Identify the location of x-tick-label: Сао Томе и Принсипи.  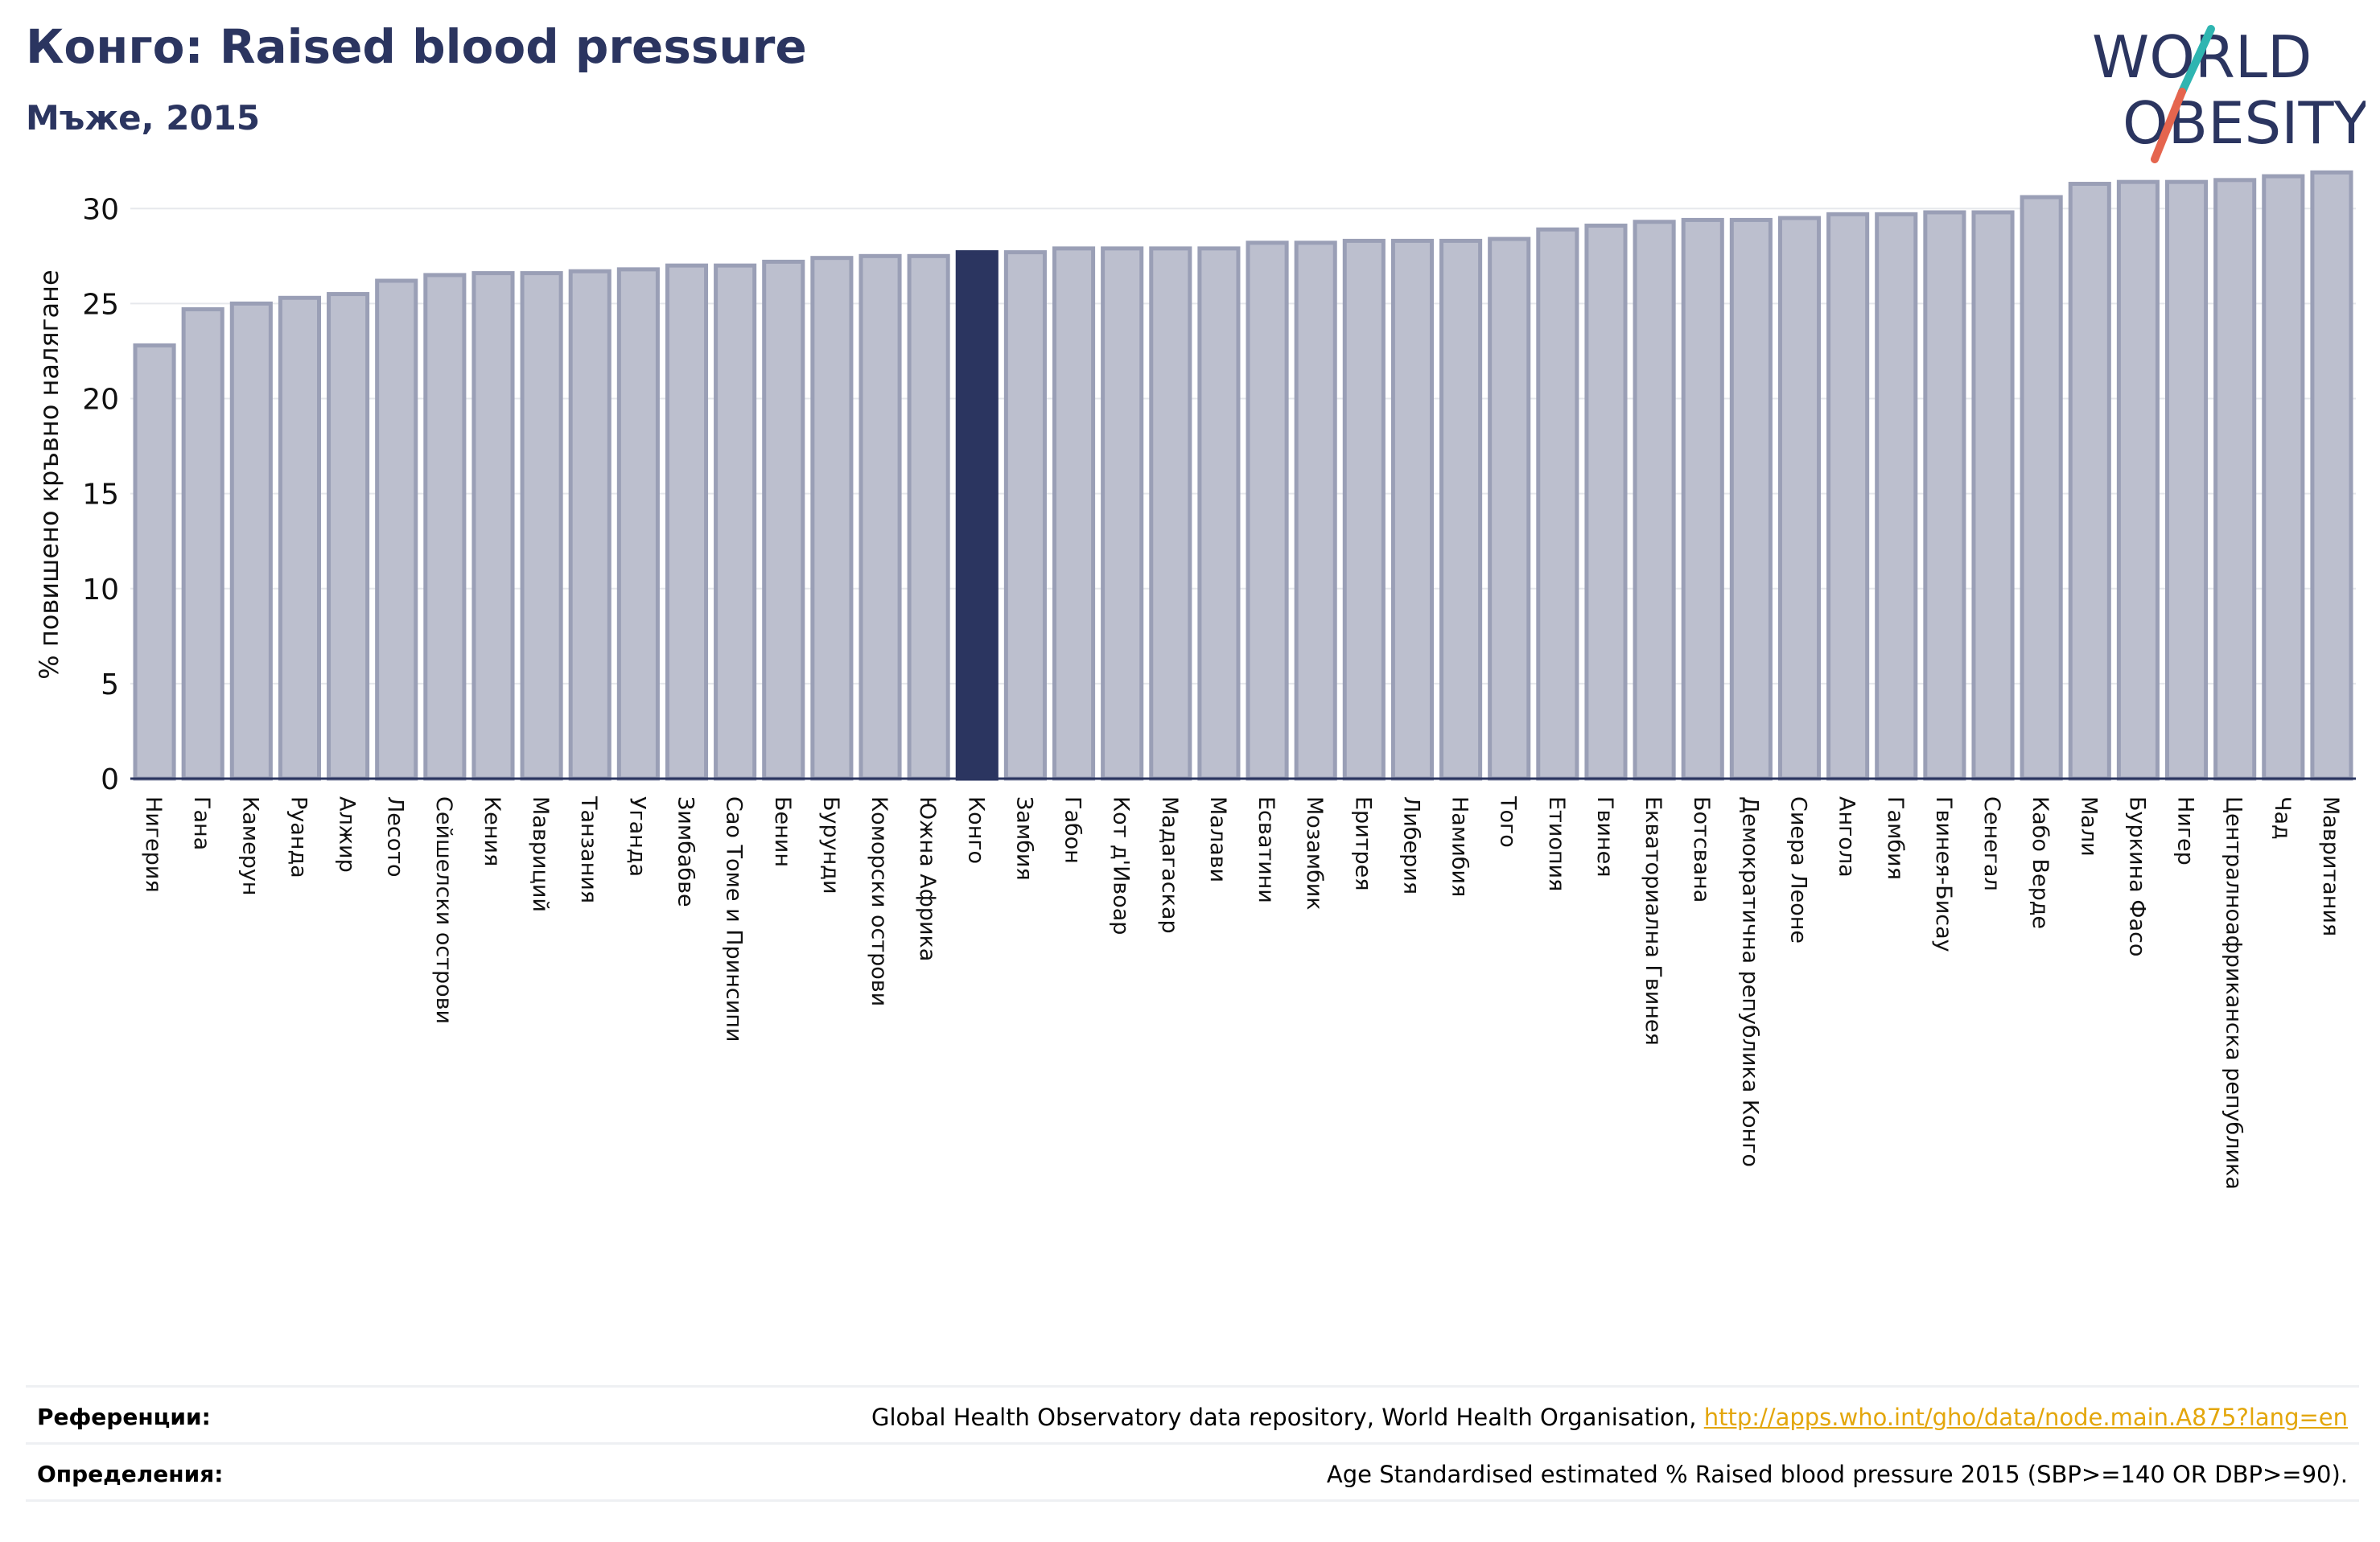
(735, 919).